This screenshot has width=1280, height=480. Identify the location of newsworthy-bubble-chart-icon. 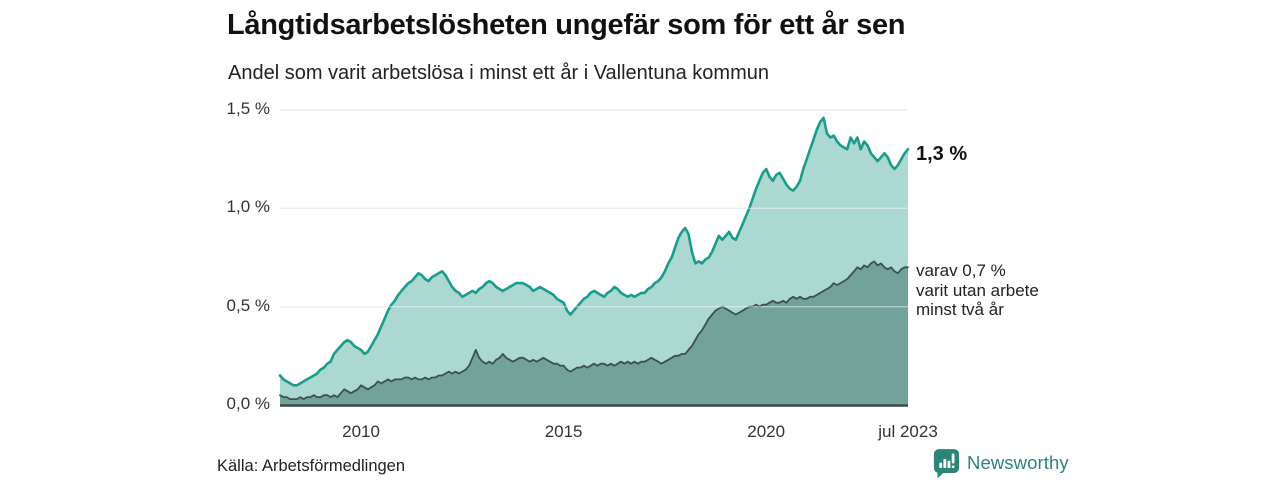
(946, 463).